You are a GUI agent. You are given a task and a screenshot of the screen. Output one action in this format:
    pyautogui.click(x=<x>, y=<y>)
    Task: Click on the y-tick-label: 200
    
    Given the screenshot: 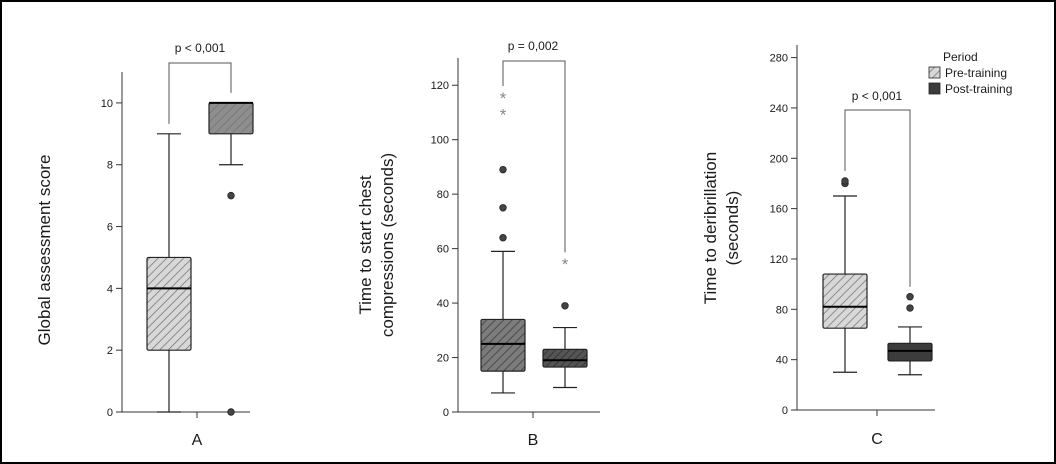 What is the action you would take?
    pyautogui.click(x=779, y=159)
    